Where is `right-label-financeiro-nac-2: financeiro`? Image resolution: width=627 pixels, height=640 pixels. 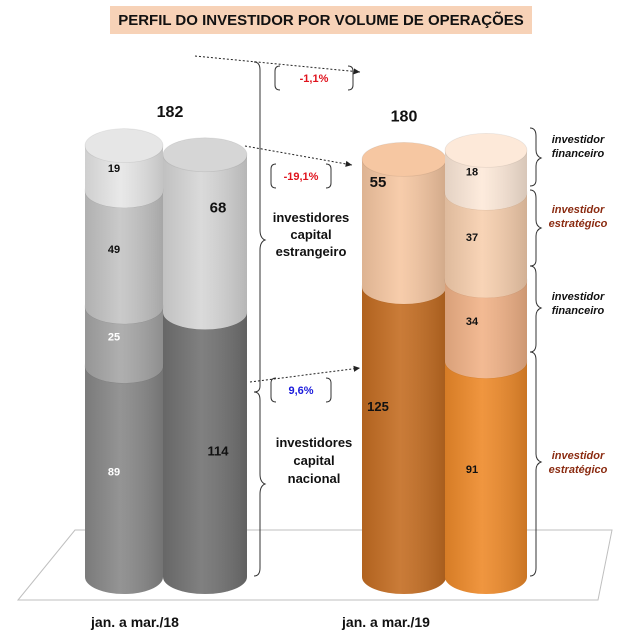
right-label-financeiro-nac-2: financeiro is located at coordinates (578, 311).